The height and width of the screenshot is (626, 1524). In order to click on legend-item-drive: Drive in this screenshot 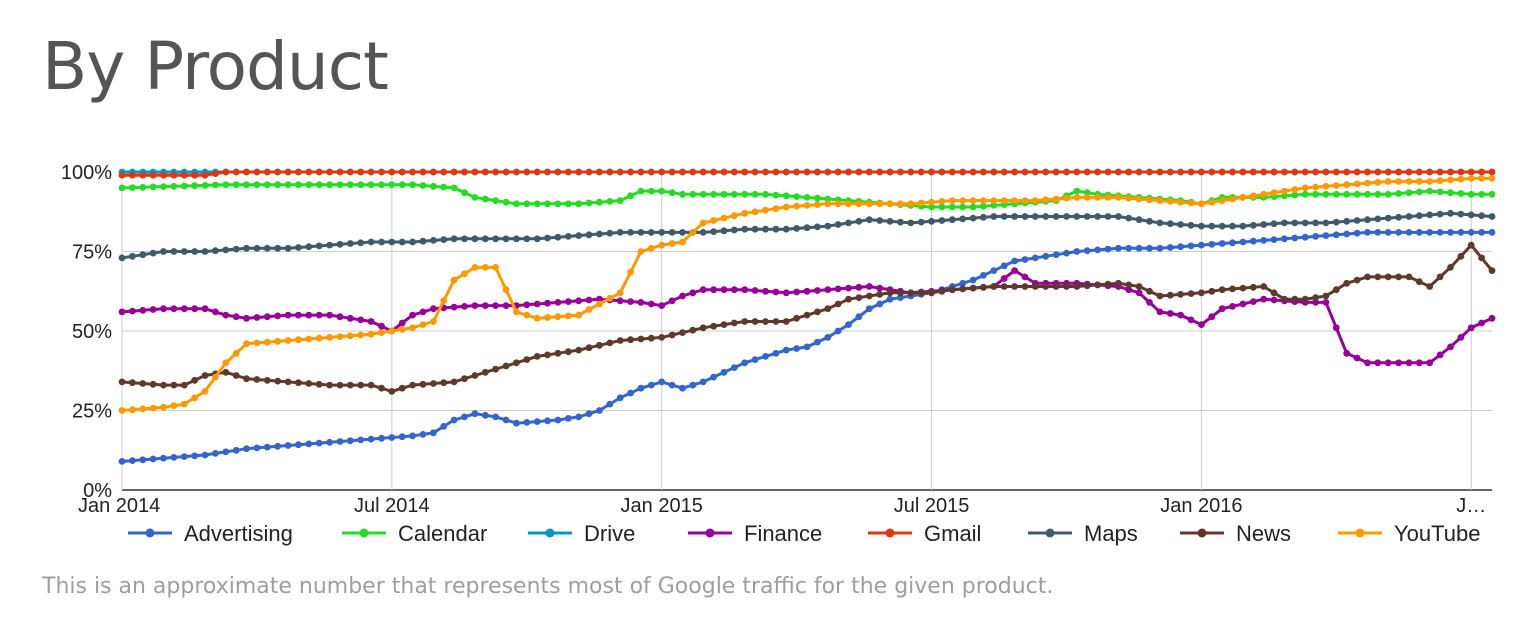, I will do `click(581, 533)`.